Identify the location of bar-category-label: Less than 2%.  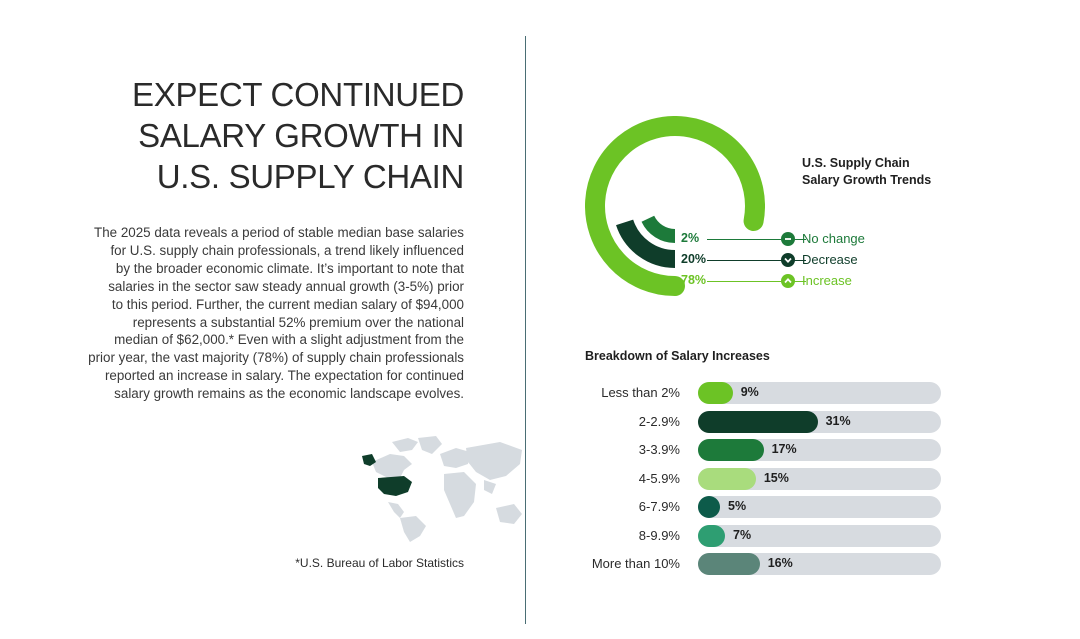
(640, 392).